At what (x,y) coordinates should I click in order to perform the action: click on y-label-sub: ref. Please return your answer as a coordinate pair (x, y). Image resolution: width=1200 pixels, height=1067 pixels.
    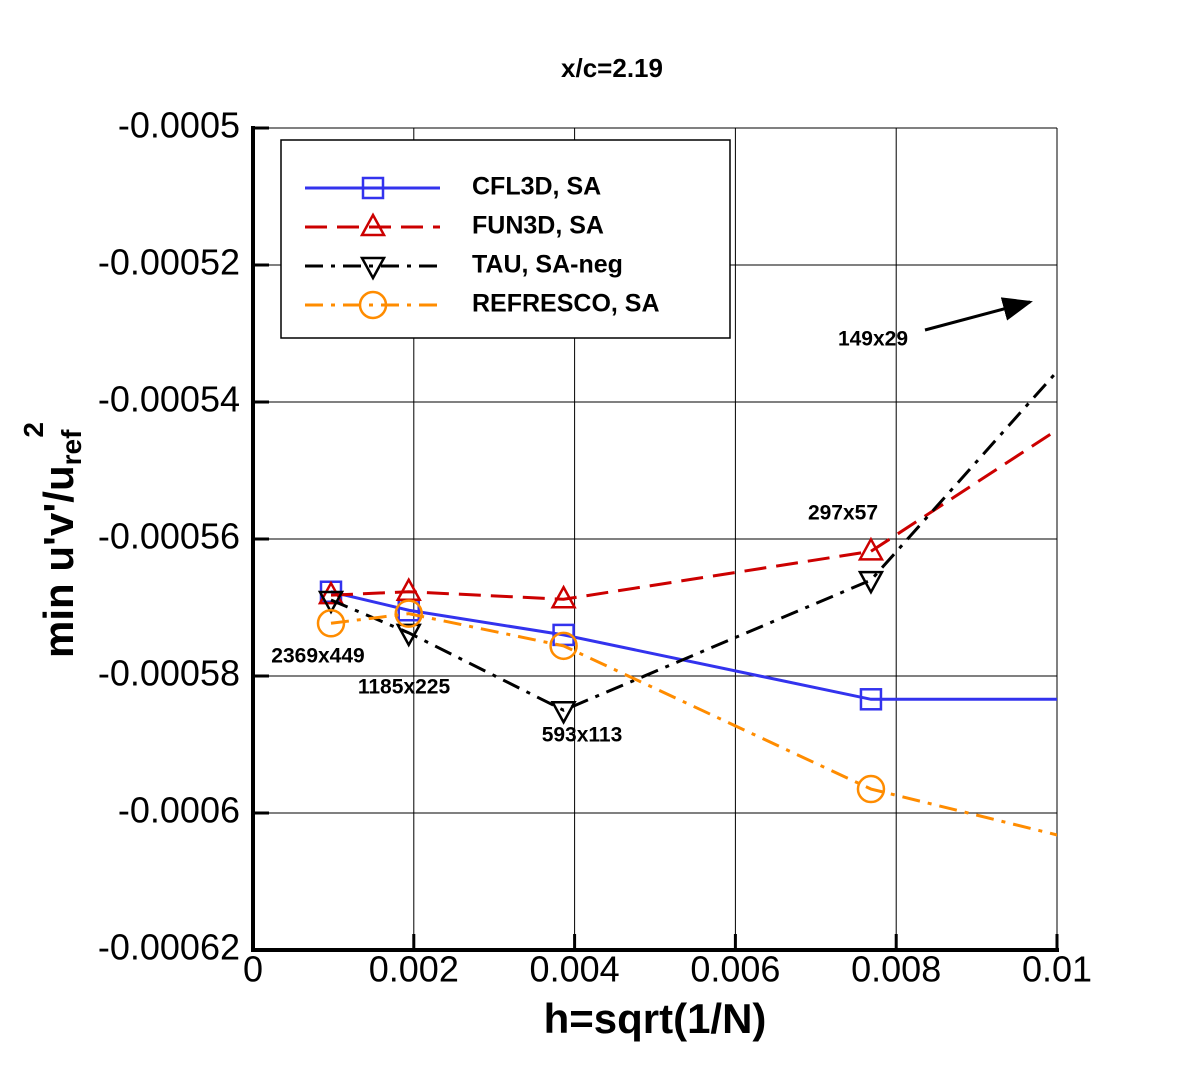
    Looking at the image, I should click on (71, 447).